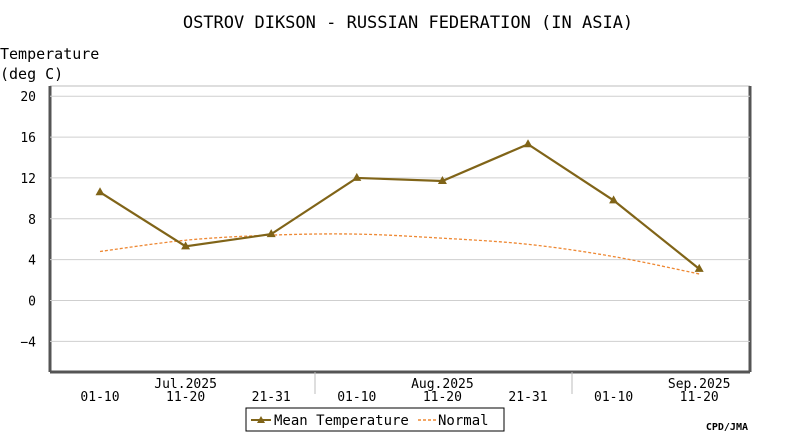  What do you see at coordinates (28, 179) in the screenshot?
I see `y-tick-label: 12` at bounding box center [28, 179].